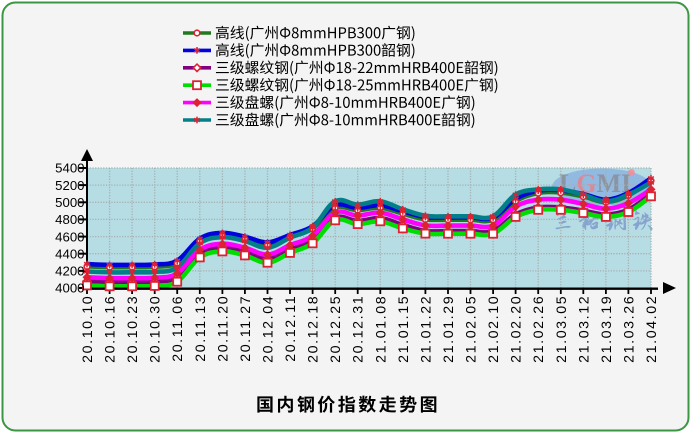 This screenshot has width=692, height=434. Describe the element at coordinates (629, 329) in the screenshot. I see `svg-text: 21.03.26` at that location.